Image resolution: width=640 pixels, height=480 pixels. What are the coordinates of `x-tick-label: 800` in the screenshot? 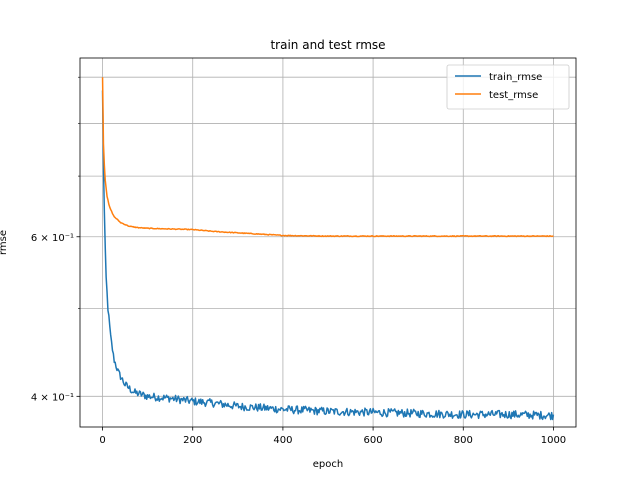 It's located at (463, 440).